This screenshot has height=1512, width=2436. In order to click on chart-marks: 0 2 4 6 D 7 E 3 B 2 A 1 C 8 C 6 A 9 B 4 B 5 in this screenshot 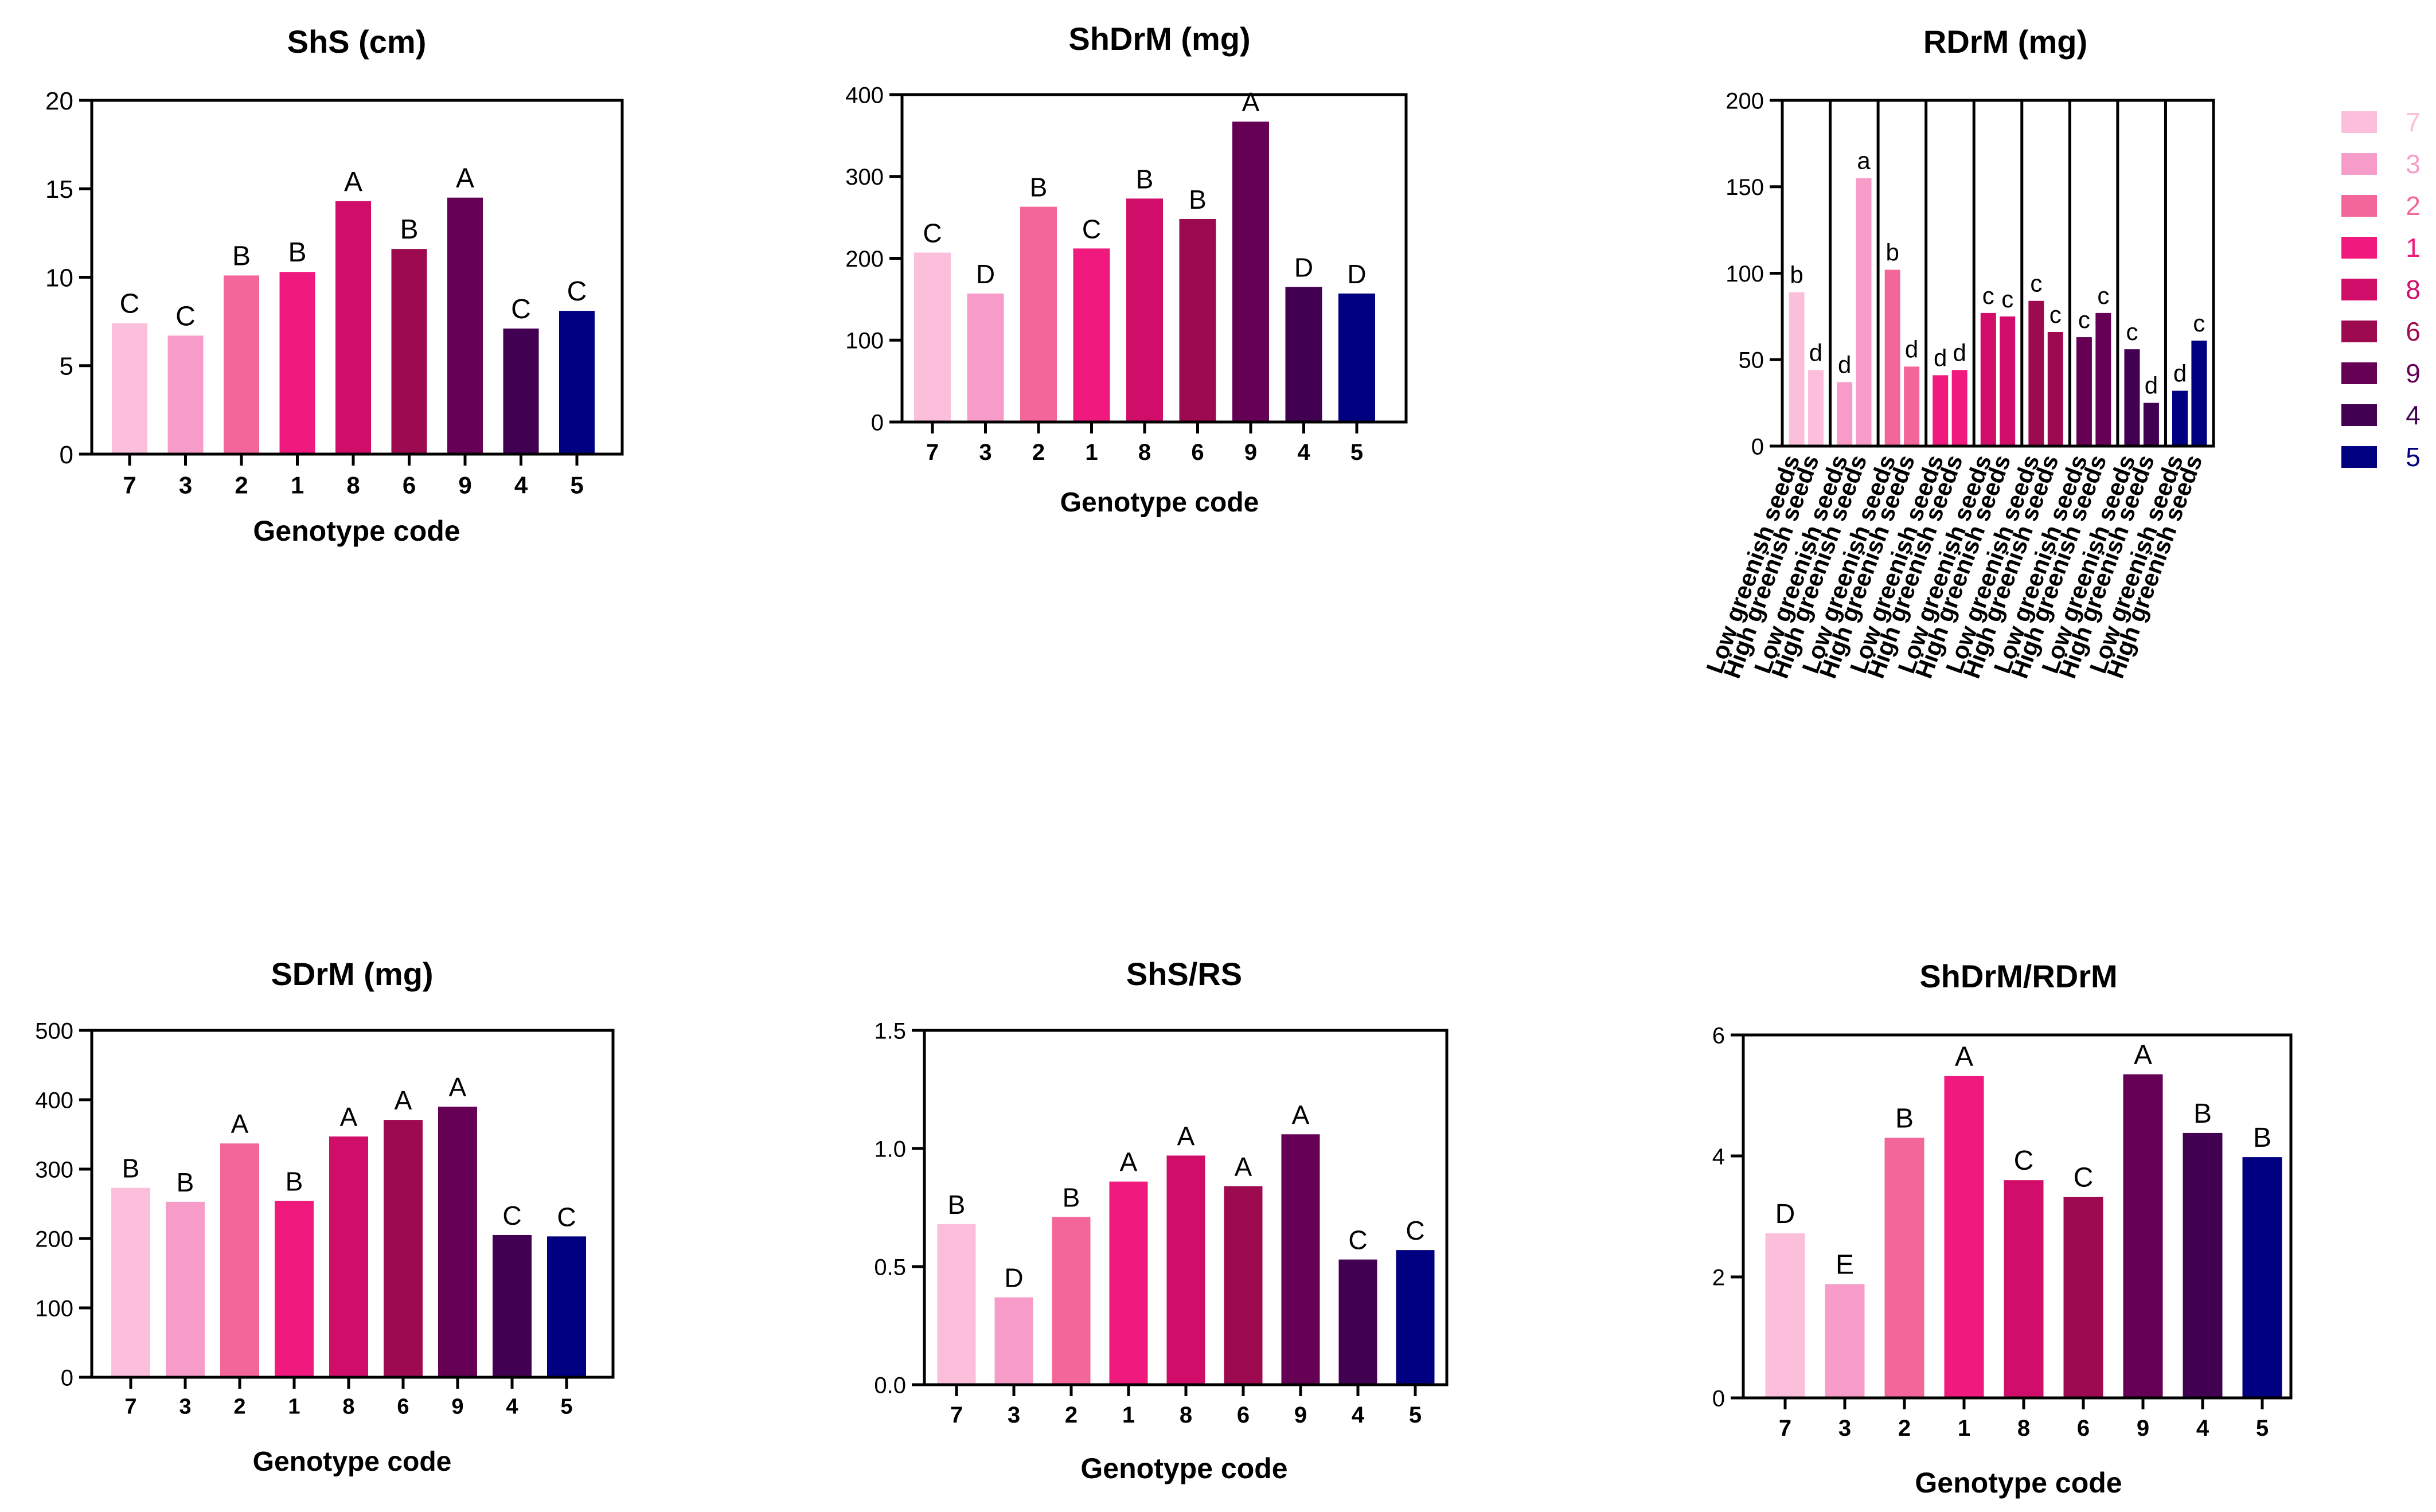, I will do `click(2002, 1232)`.